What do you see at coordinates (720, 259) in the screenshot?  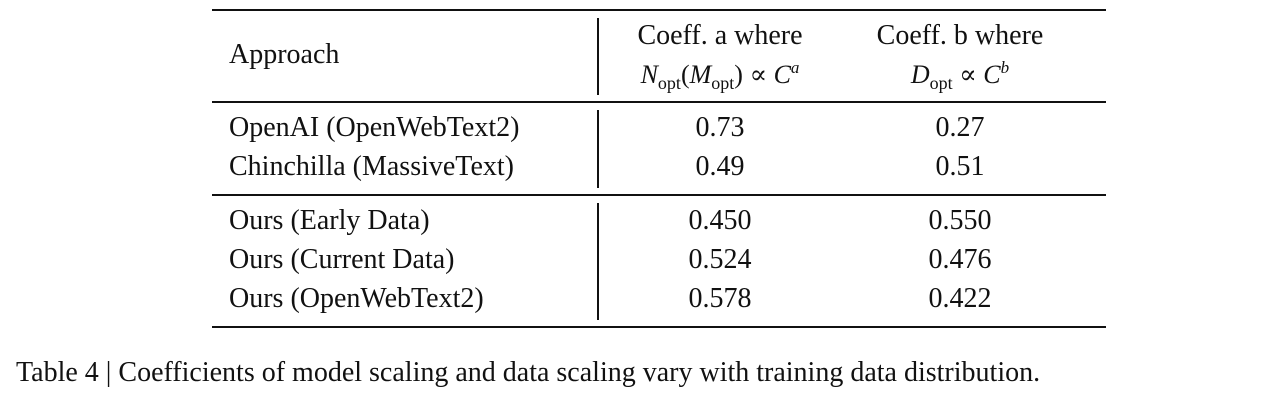 I see `row-coeff-a: 0.524` at bounding box center [720, 259].